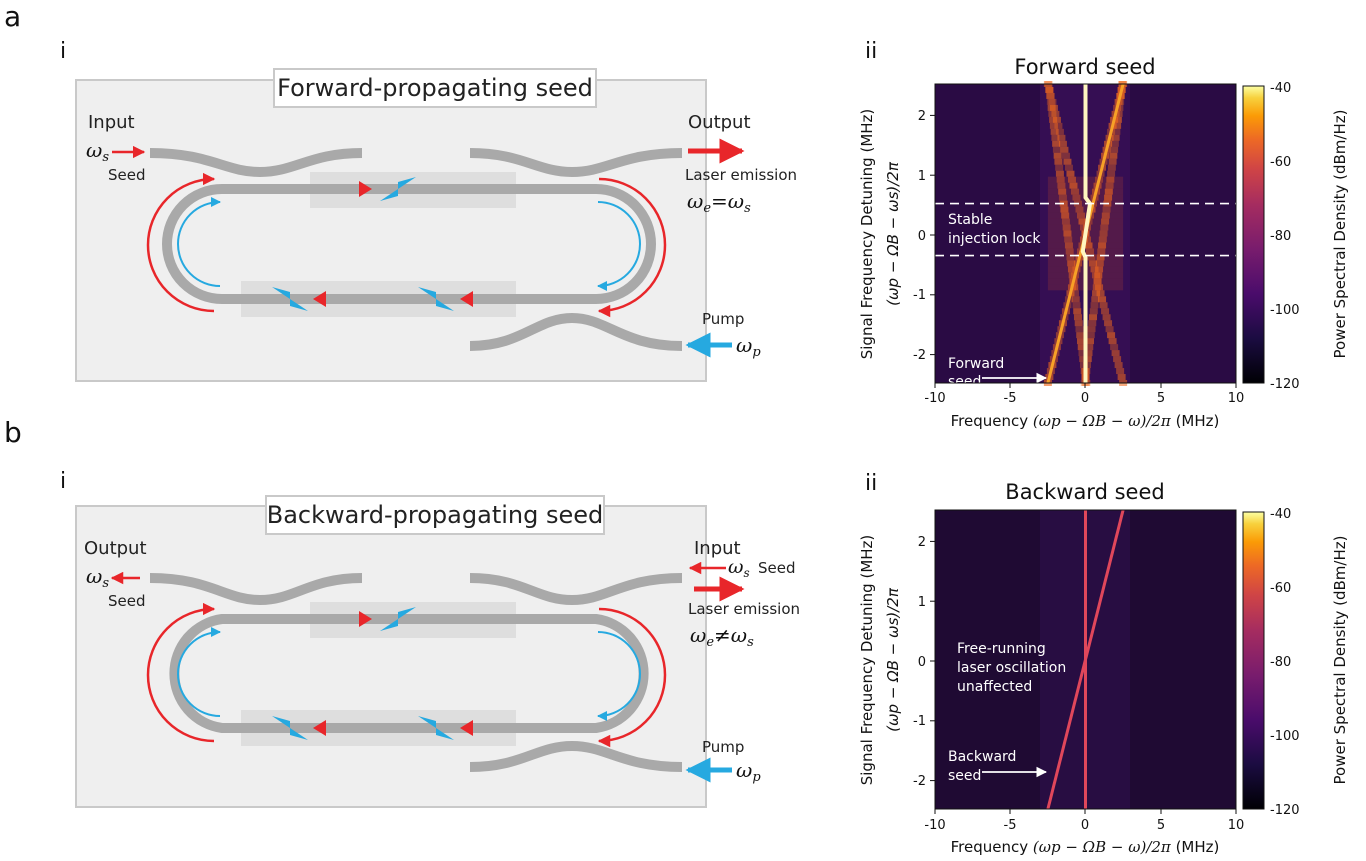  What do you see at coordinates (63, 51) in the screenshot?
I see `panel-a-sub-i: i` at bounding box center [63, 51].